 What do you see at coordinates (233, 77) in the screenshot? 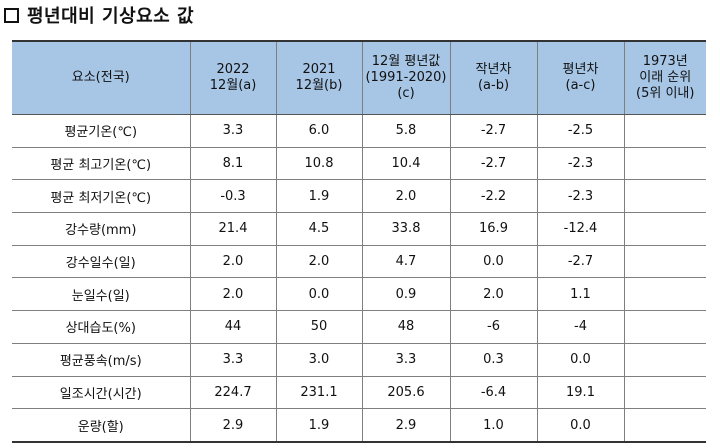
I see `header-2022-dec: 2022 12월(a)` at bounding box center [233, 77].